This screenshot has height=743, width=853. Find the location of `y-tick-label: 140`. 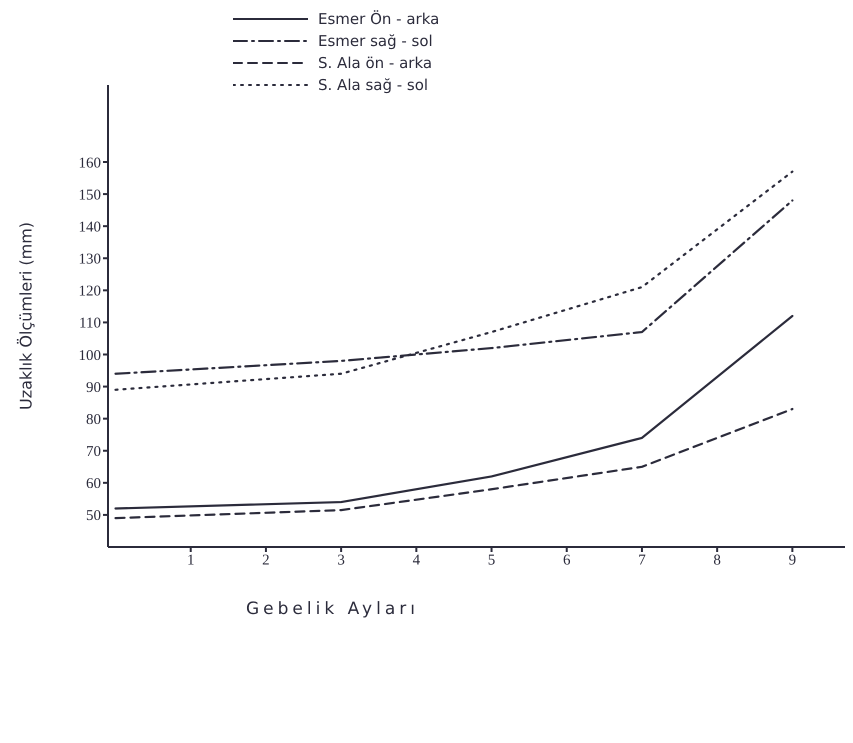

y-tick-label: 140 is located at coordinates (89, 227).